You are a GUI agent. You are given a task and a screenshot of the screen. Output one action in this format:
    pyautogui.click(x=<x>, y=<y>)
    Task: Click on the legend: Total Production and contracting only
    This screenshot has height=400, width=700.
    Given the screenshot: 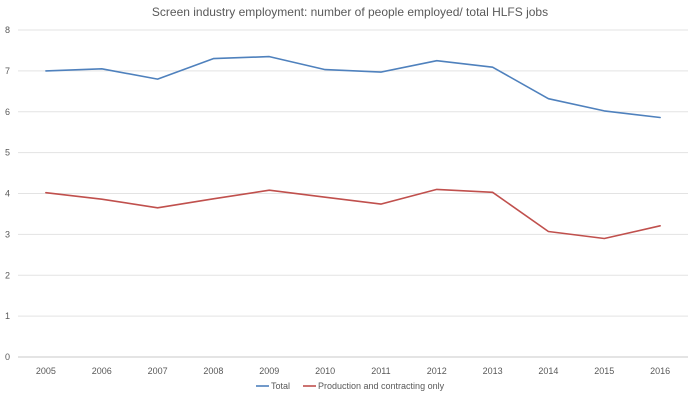 What is the action you would take?
    pyautogui.click(x=350, y=386)
    